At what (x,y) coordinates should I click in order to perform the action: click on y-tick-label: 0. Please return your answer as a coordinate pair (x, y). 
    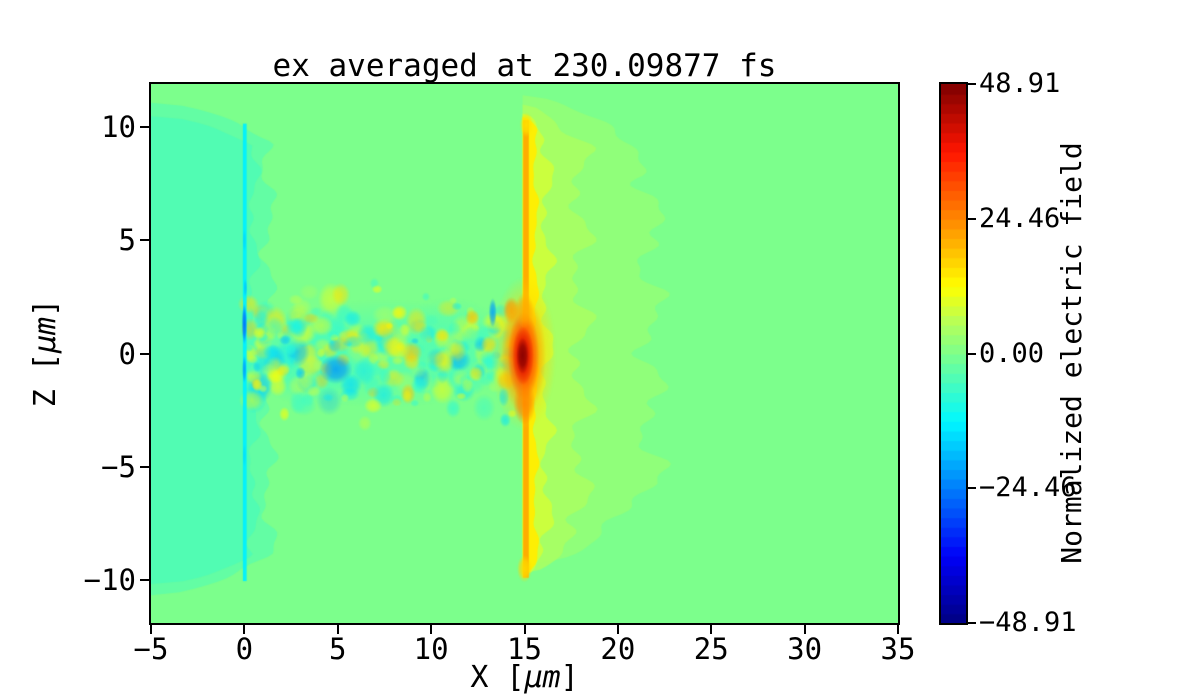
    Looking at the image, I should click on (127, 353).